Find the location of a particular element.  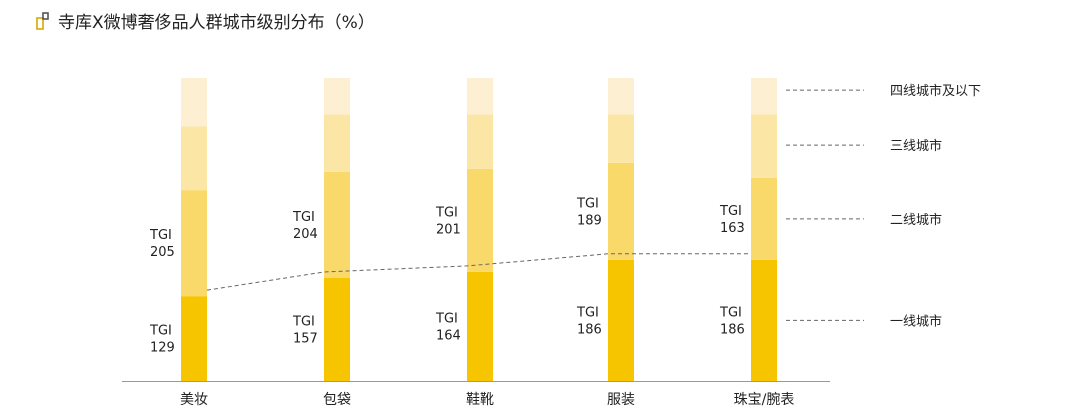

chart-title-text: 寺库X微博奢侈品人群城市级别分布（%） is located at coordinates (216, 23).